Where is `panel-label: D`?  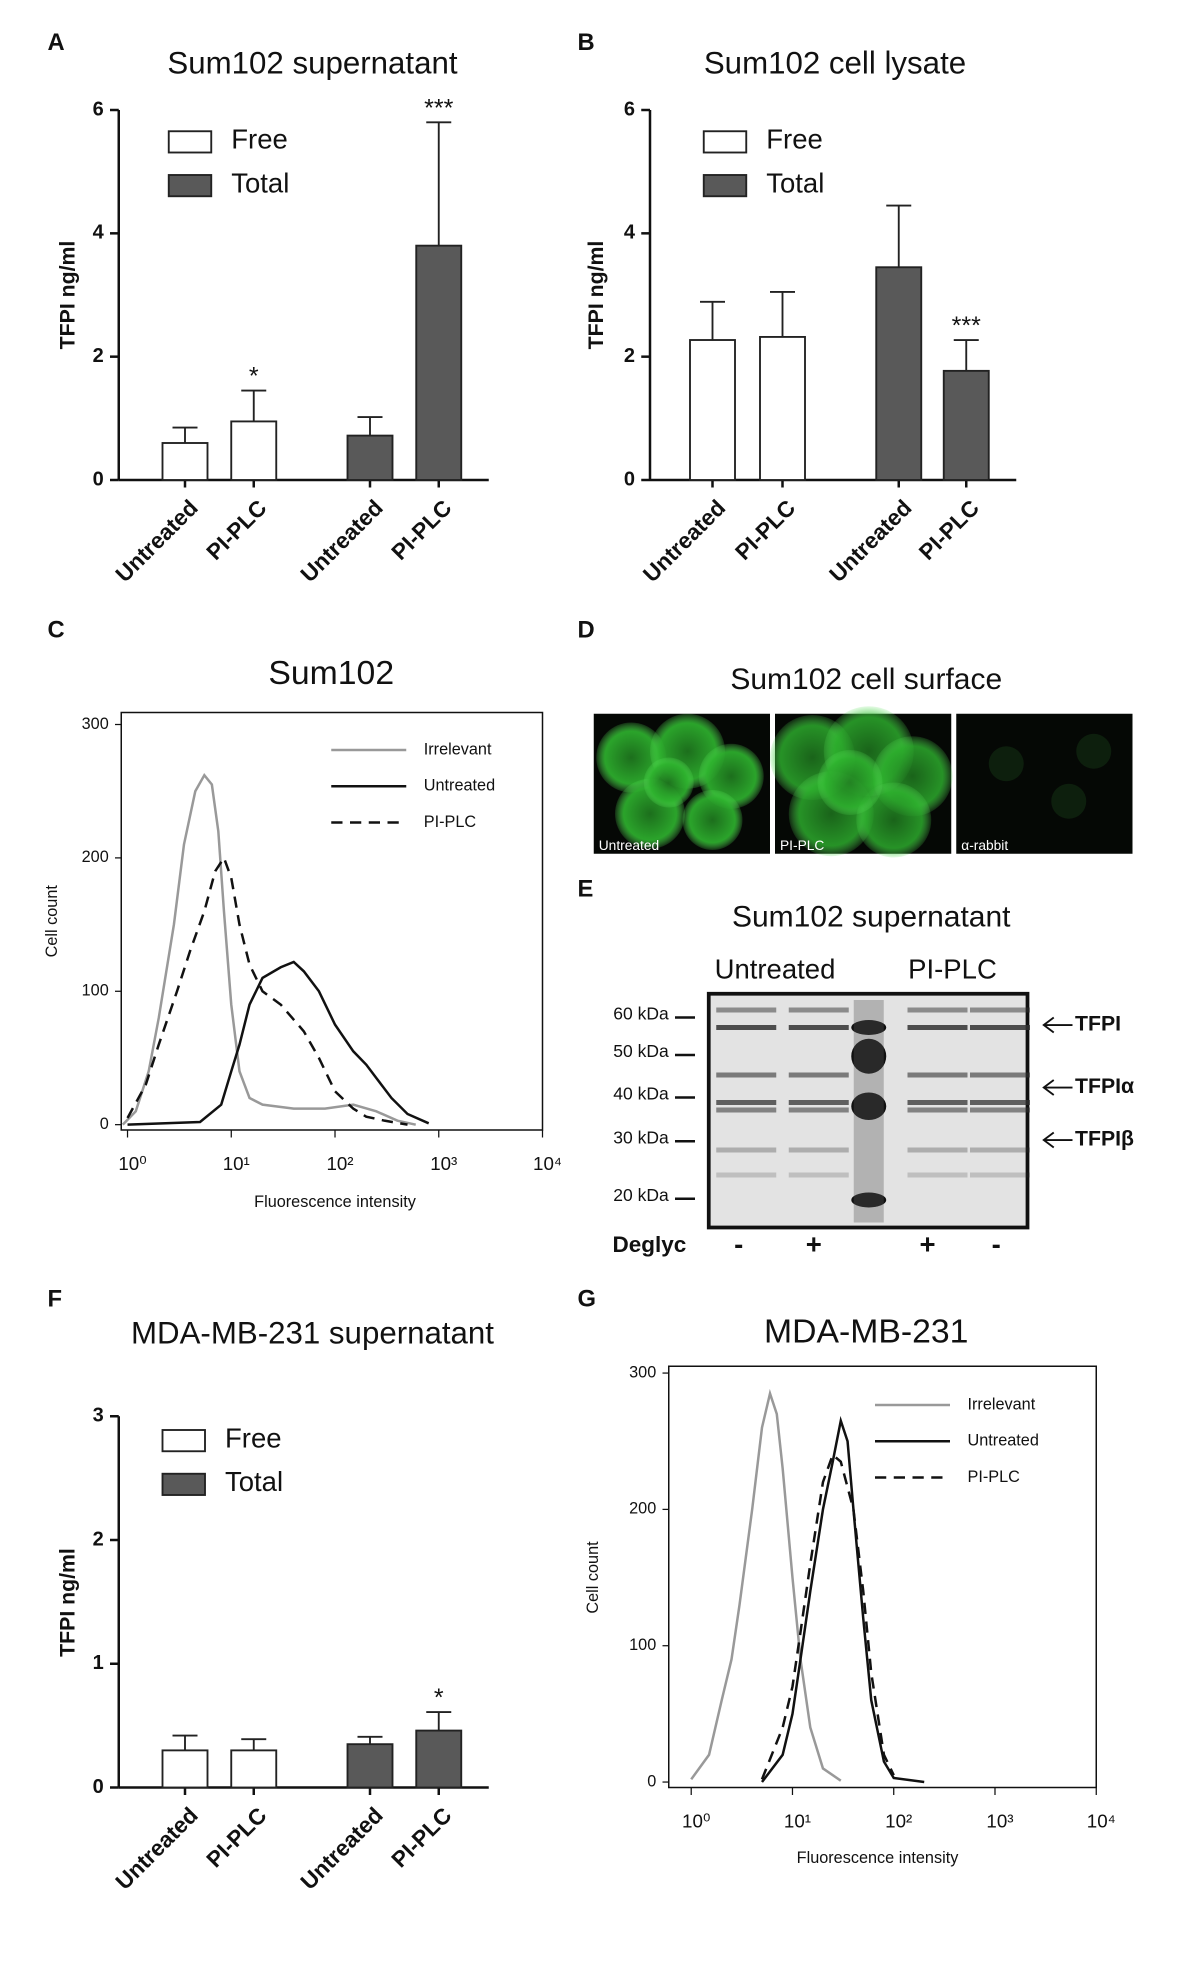
panel-label: D is located at coordinates (586, 630).